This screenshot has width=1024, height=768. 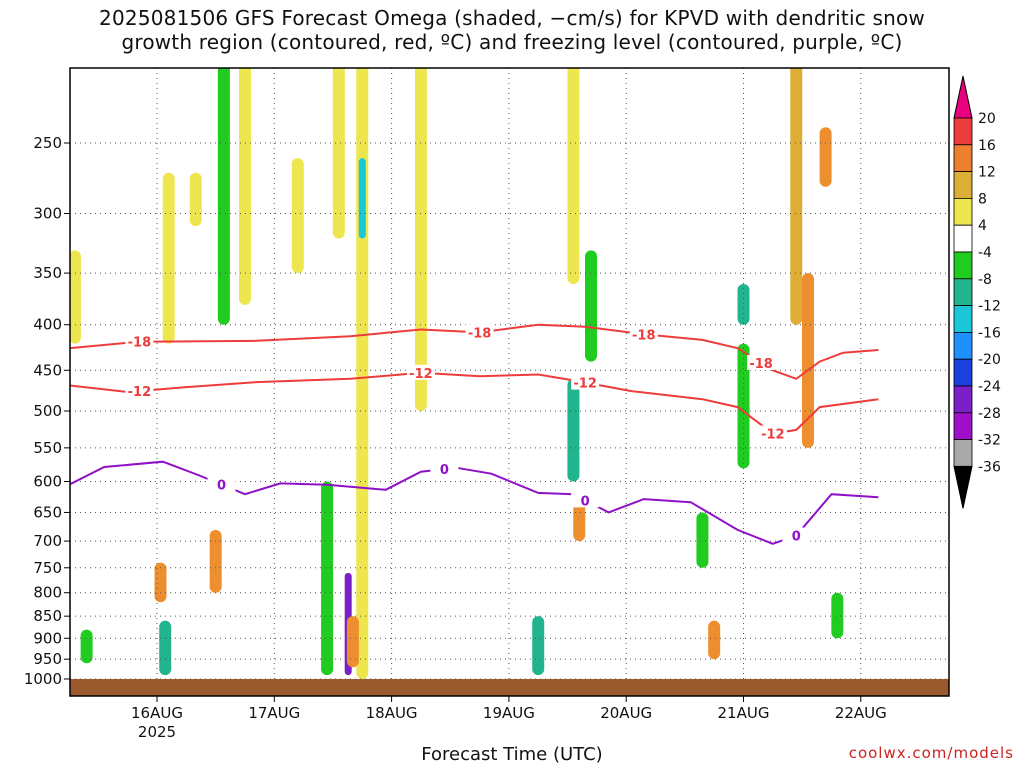 I want to click on y-tick-label: 650, so click(x=47, y=512).